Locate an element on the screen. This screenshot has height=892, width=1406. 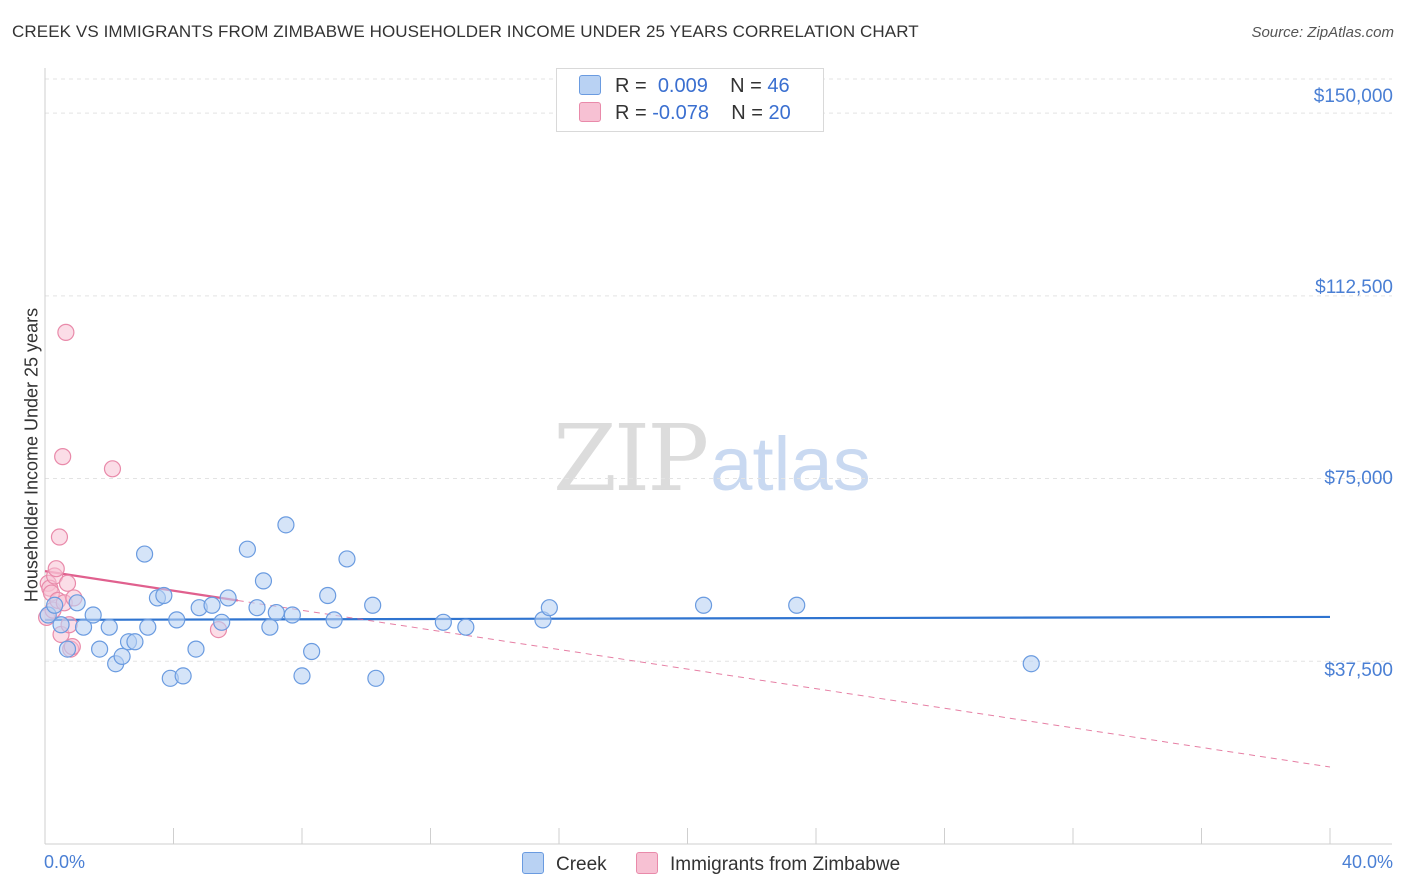
creek-trend-layer is located at coordinates (687, 618).